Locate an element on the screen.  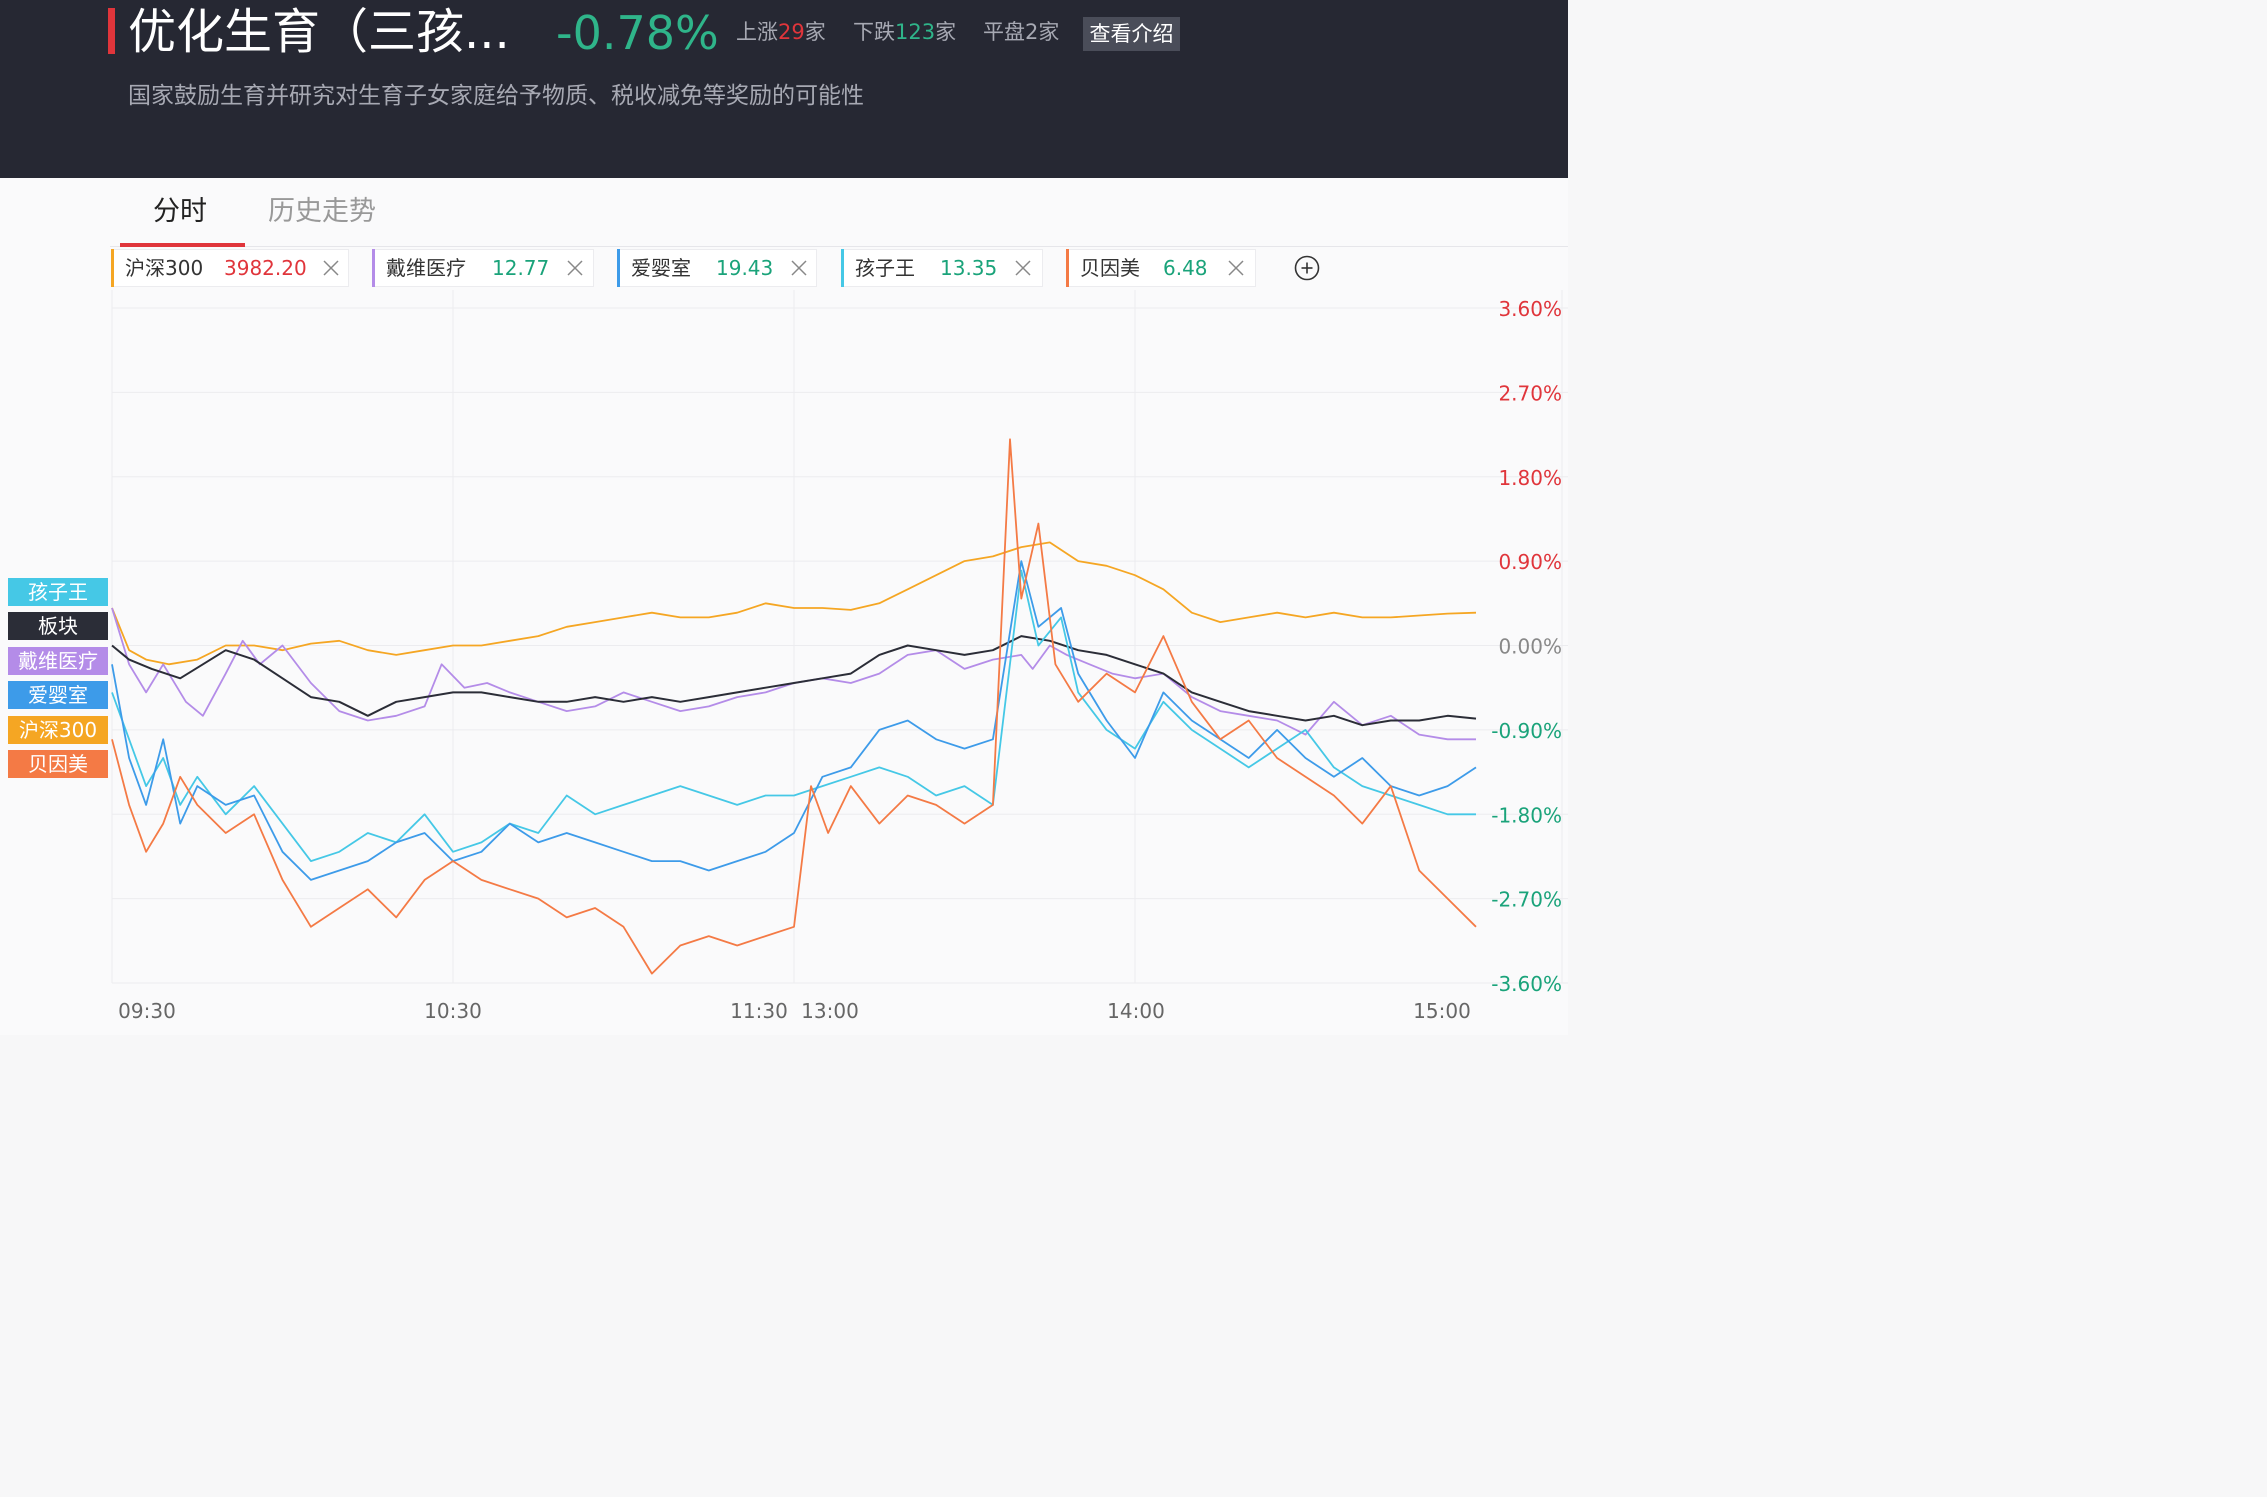
chip-value: 12.77 is located at coordinates (521, 268).